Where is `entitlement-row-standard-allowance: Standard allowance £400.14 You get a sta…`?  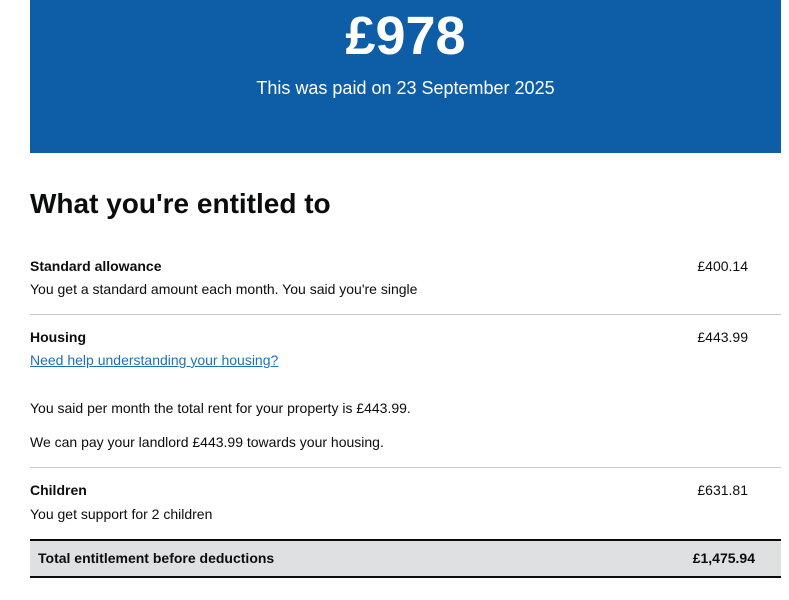 entitlement-row-standard-allowance: Standard allowance £400.14 You get a sta… is located at coordinates (405, 277).